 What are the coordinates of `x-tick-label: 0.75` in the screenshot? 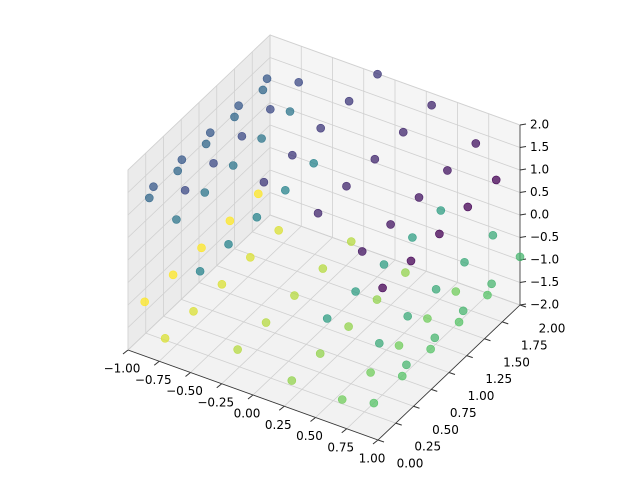 It's located at (340, 447).